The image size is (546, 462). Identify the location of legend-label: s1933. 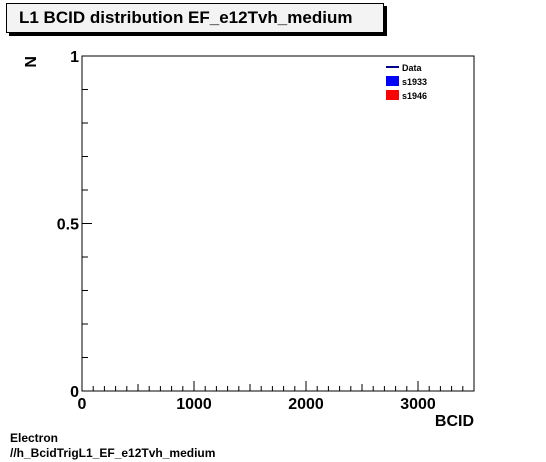
(414, 82).